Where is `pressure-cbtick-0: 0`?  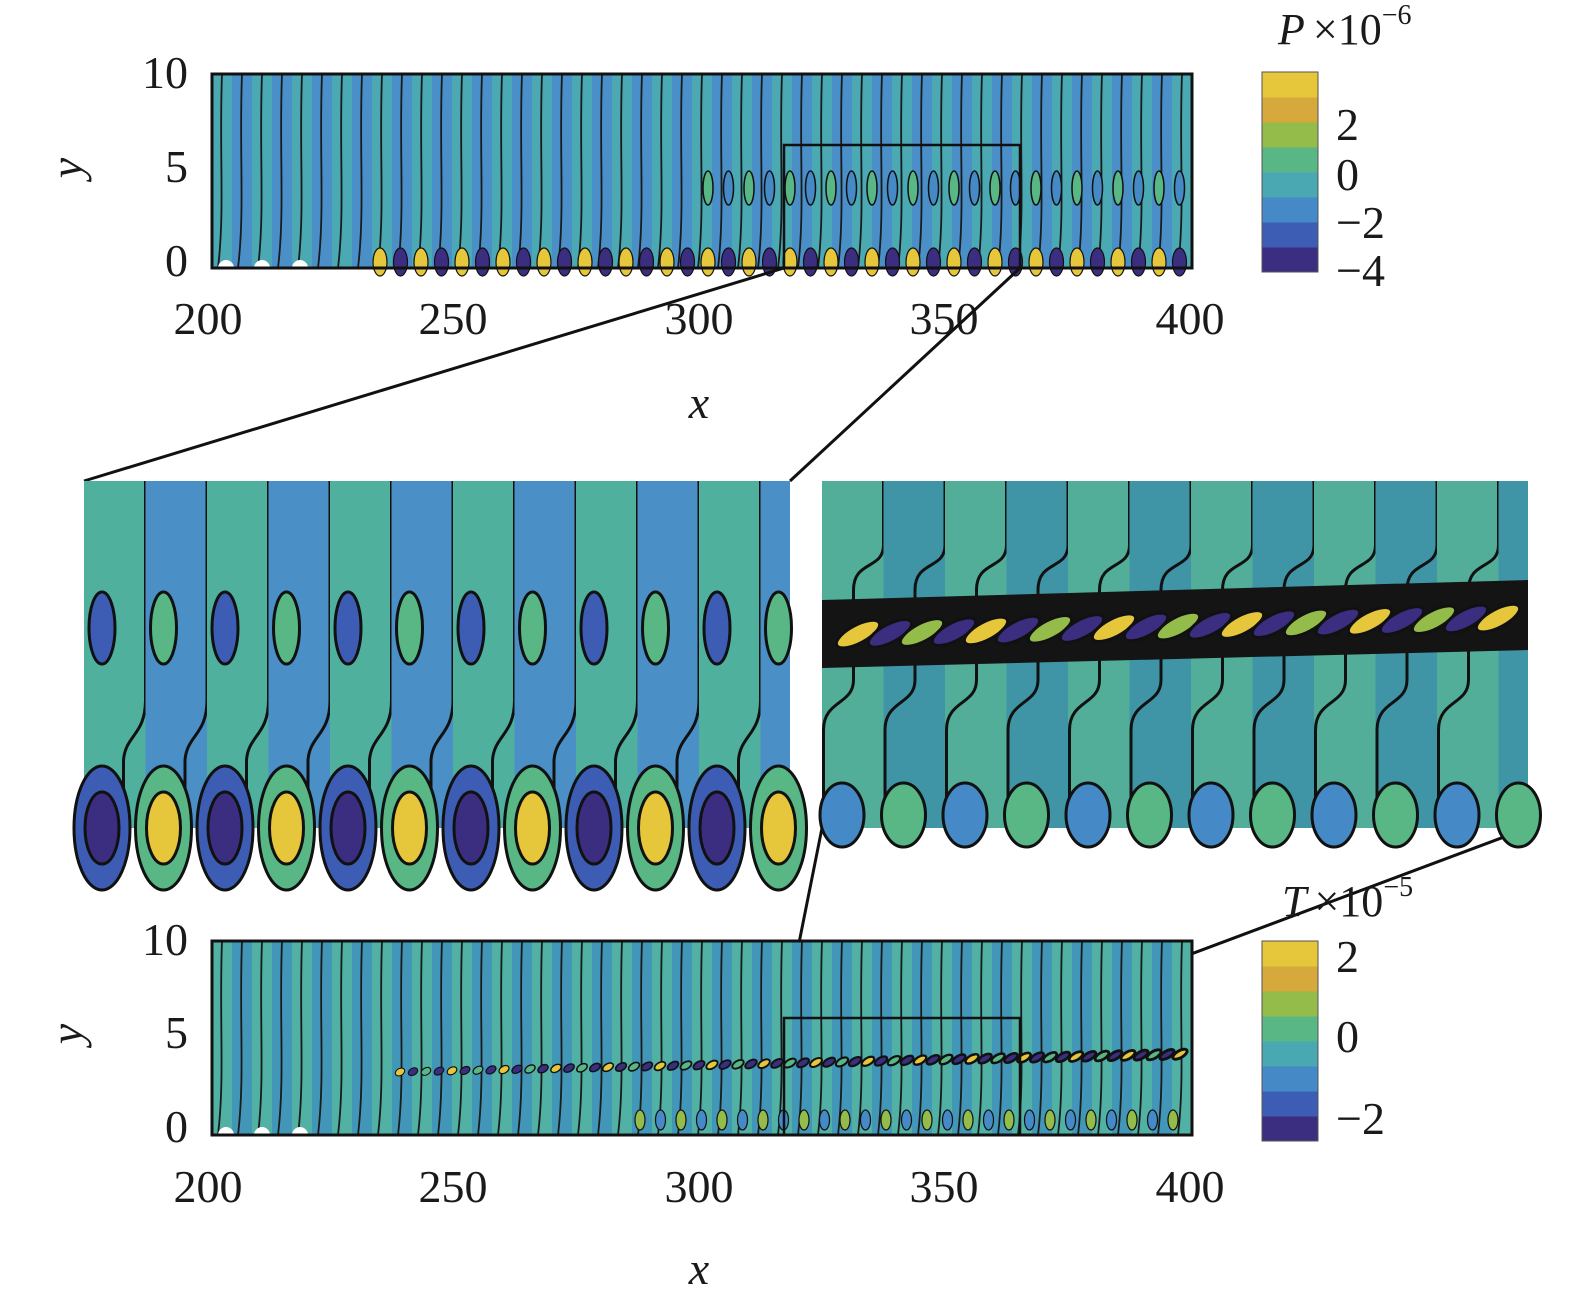 pressure-cbtick-0: 0 is located at coordinates (1347, 174).